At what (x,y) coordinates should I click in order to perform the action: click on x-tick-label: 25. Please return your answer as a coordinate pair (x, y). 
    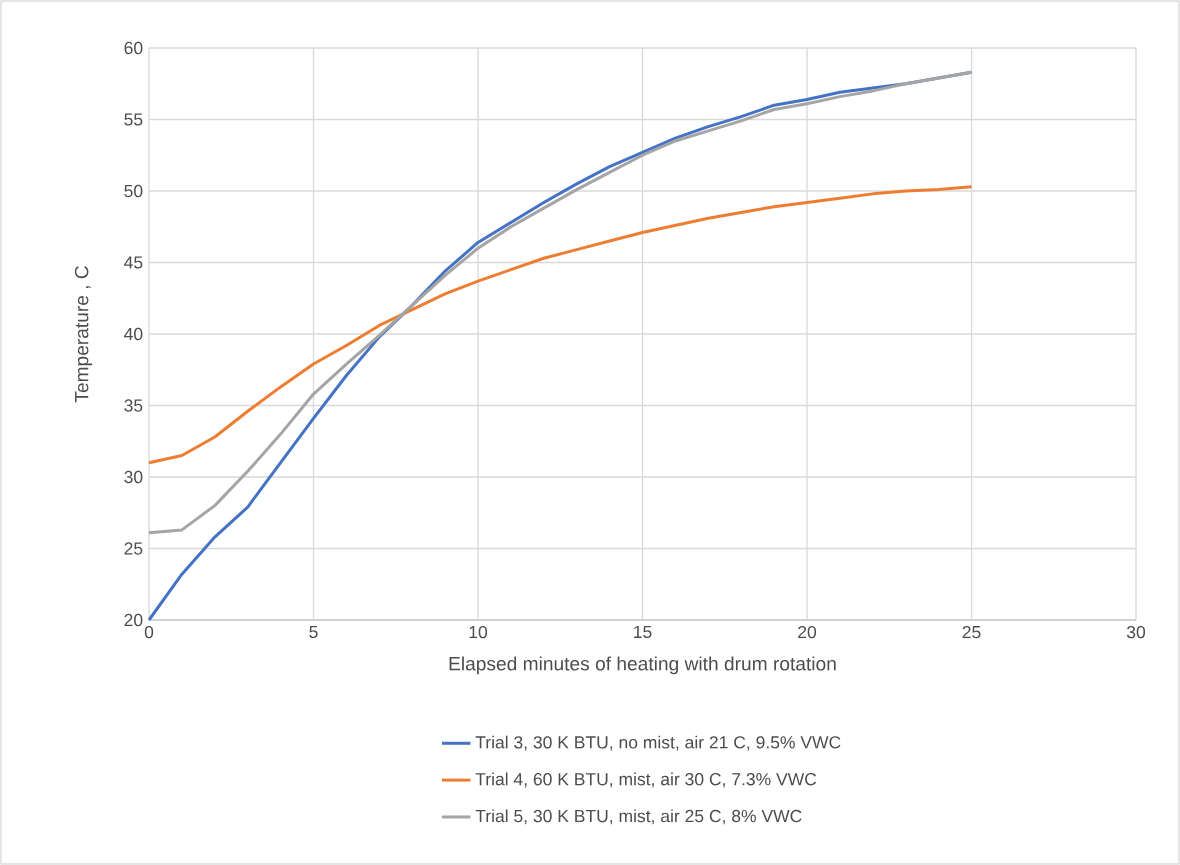
    Looking at the image, I should click on (971, 632).